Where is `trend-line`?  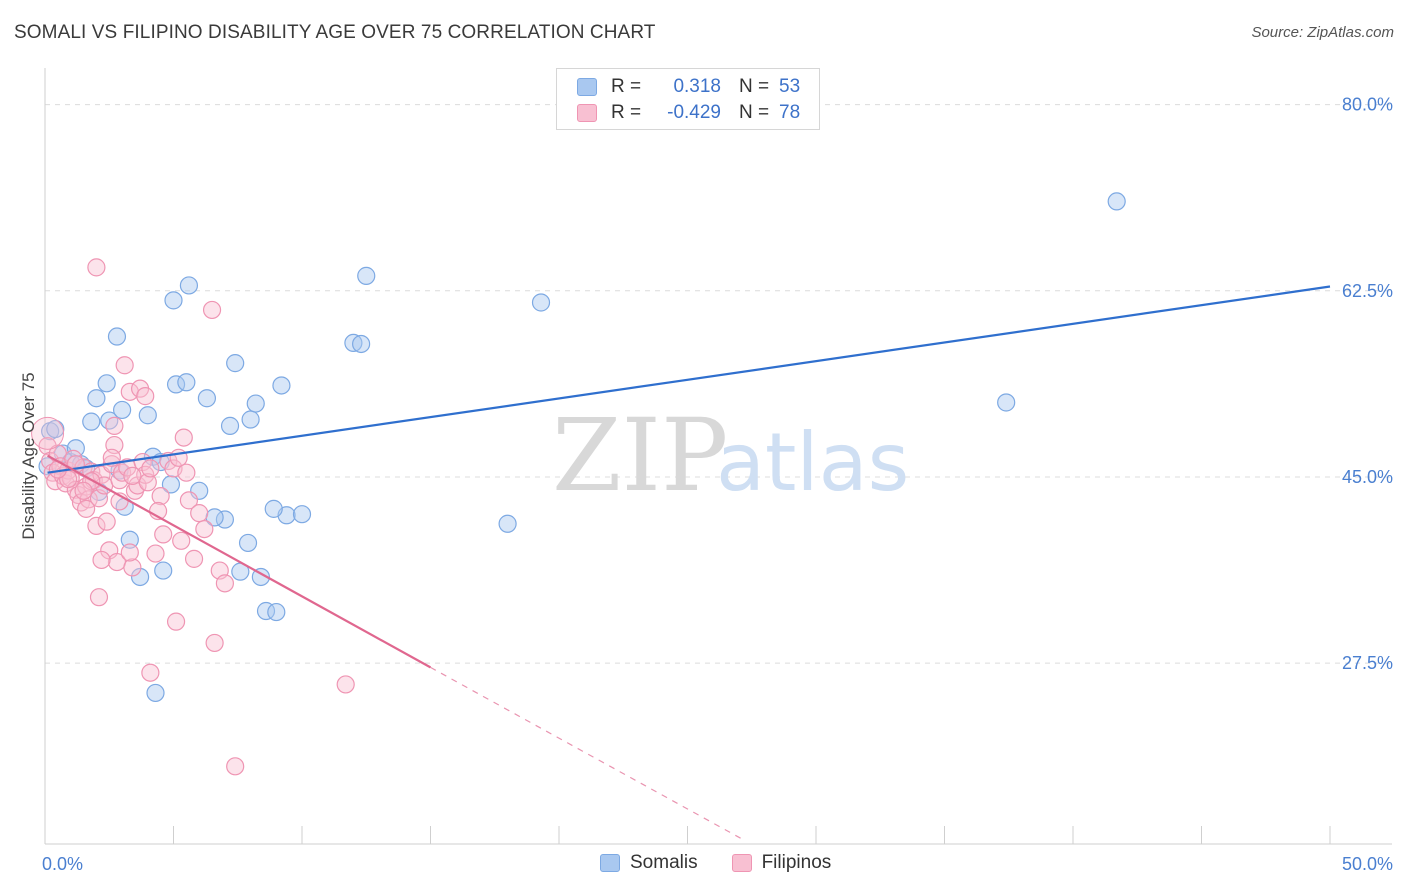
trend-line is located at coordinates (239, 561).